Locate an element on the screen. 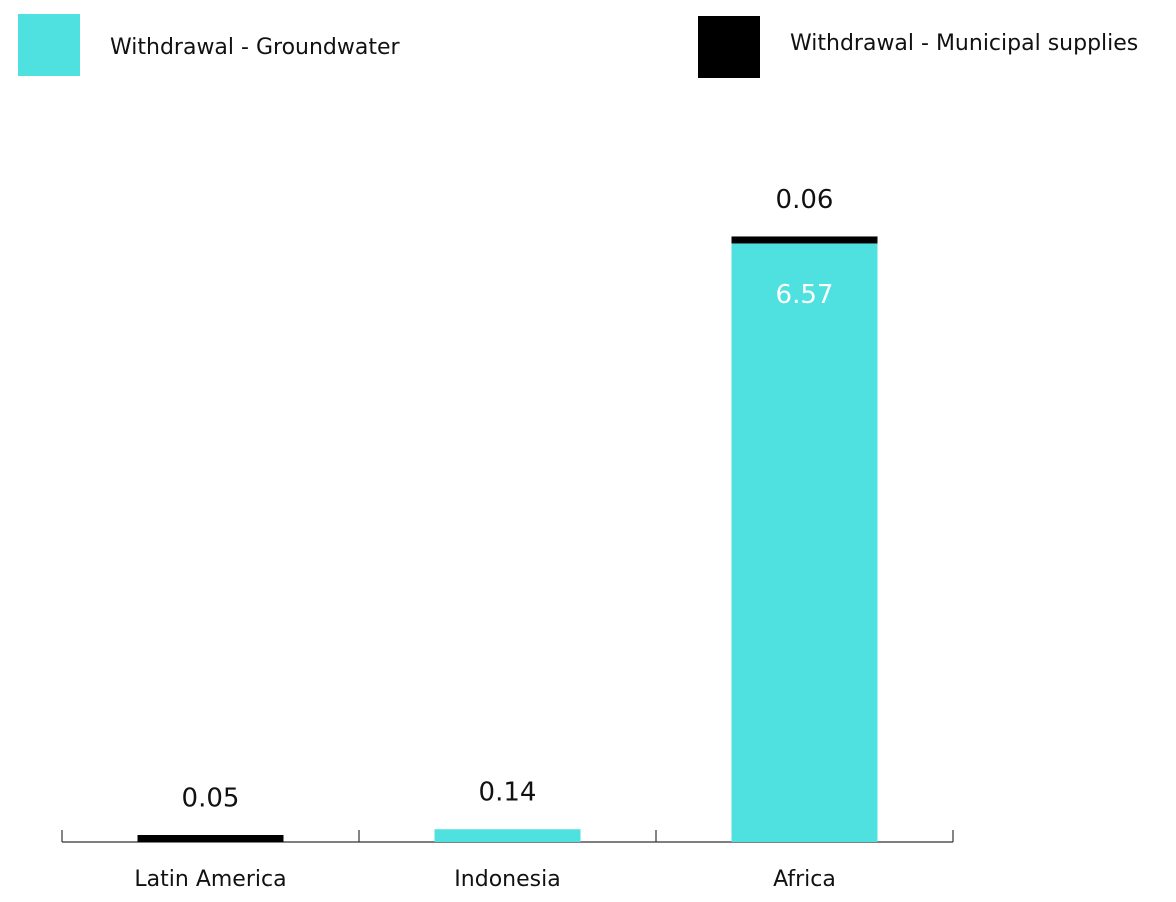 Image resolution: width=1176 pixels, height=902 pixels. x-tick-label: Africa is located at coordinates (804, 879).